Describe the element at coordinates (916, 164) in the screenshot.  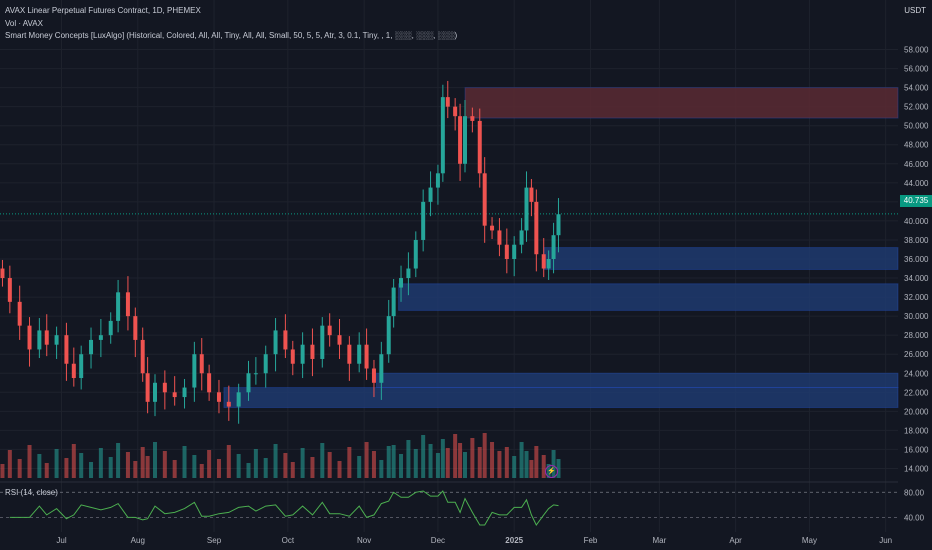
I see `y-tick-label: 46.000` at that location.